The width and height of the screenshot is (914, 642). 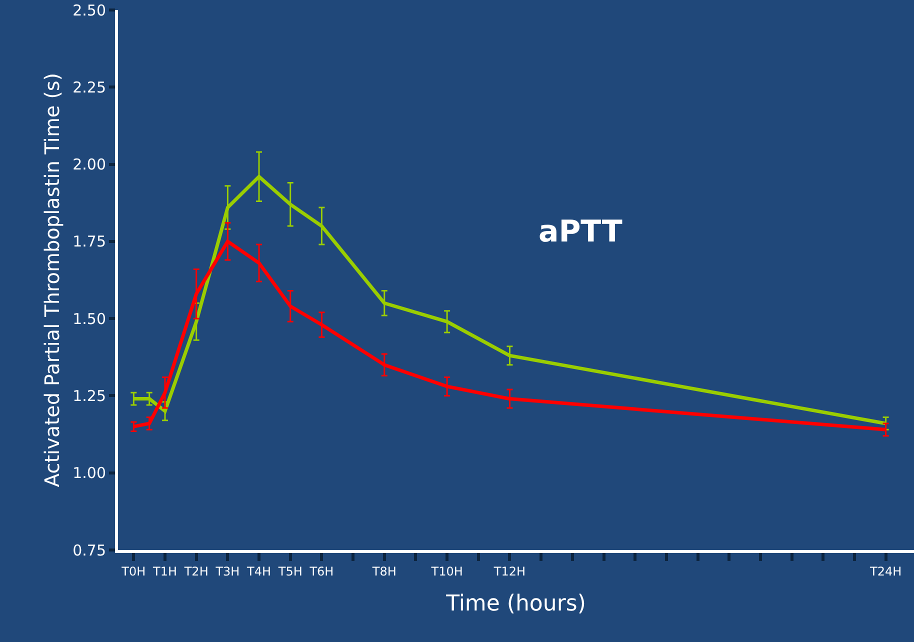 What do you see at coordinates (165, 571) in the screenshot?
I see `x-tick-label: T1H` at bounding box center [165, 571].